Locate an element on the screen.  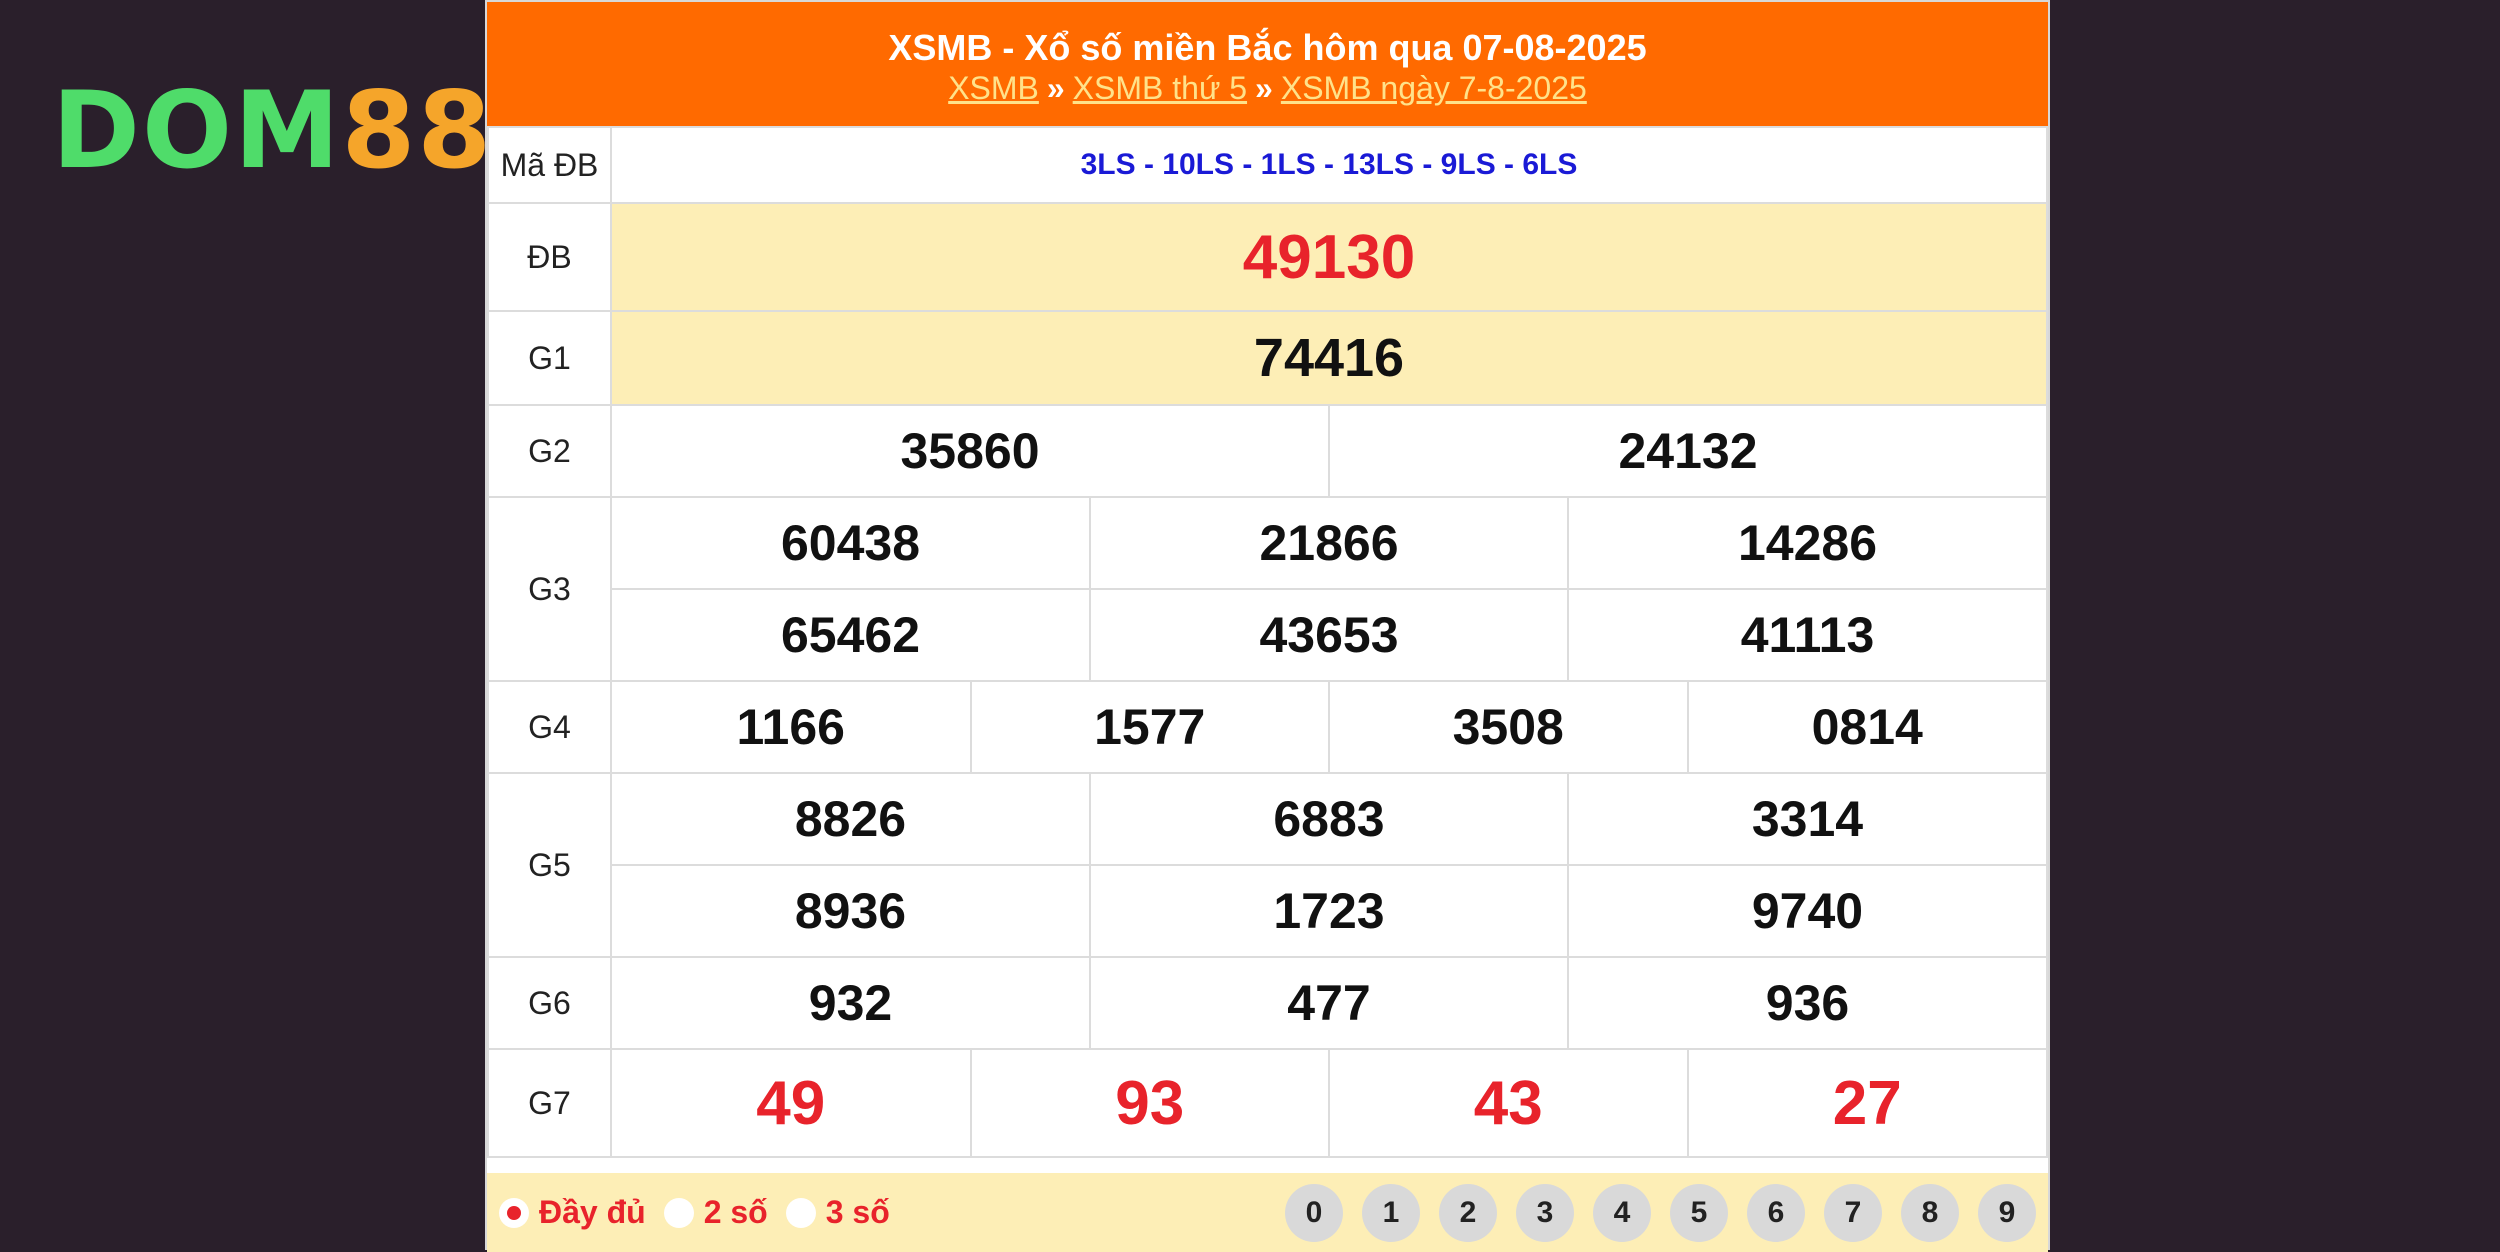
prize-number: 35860 is located at coordinates (970, 451).